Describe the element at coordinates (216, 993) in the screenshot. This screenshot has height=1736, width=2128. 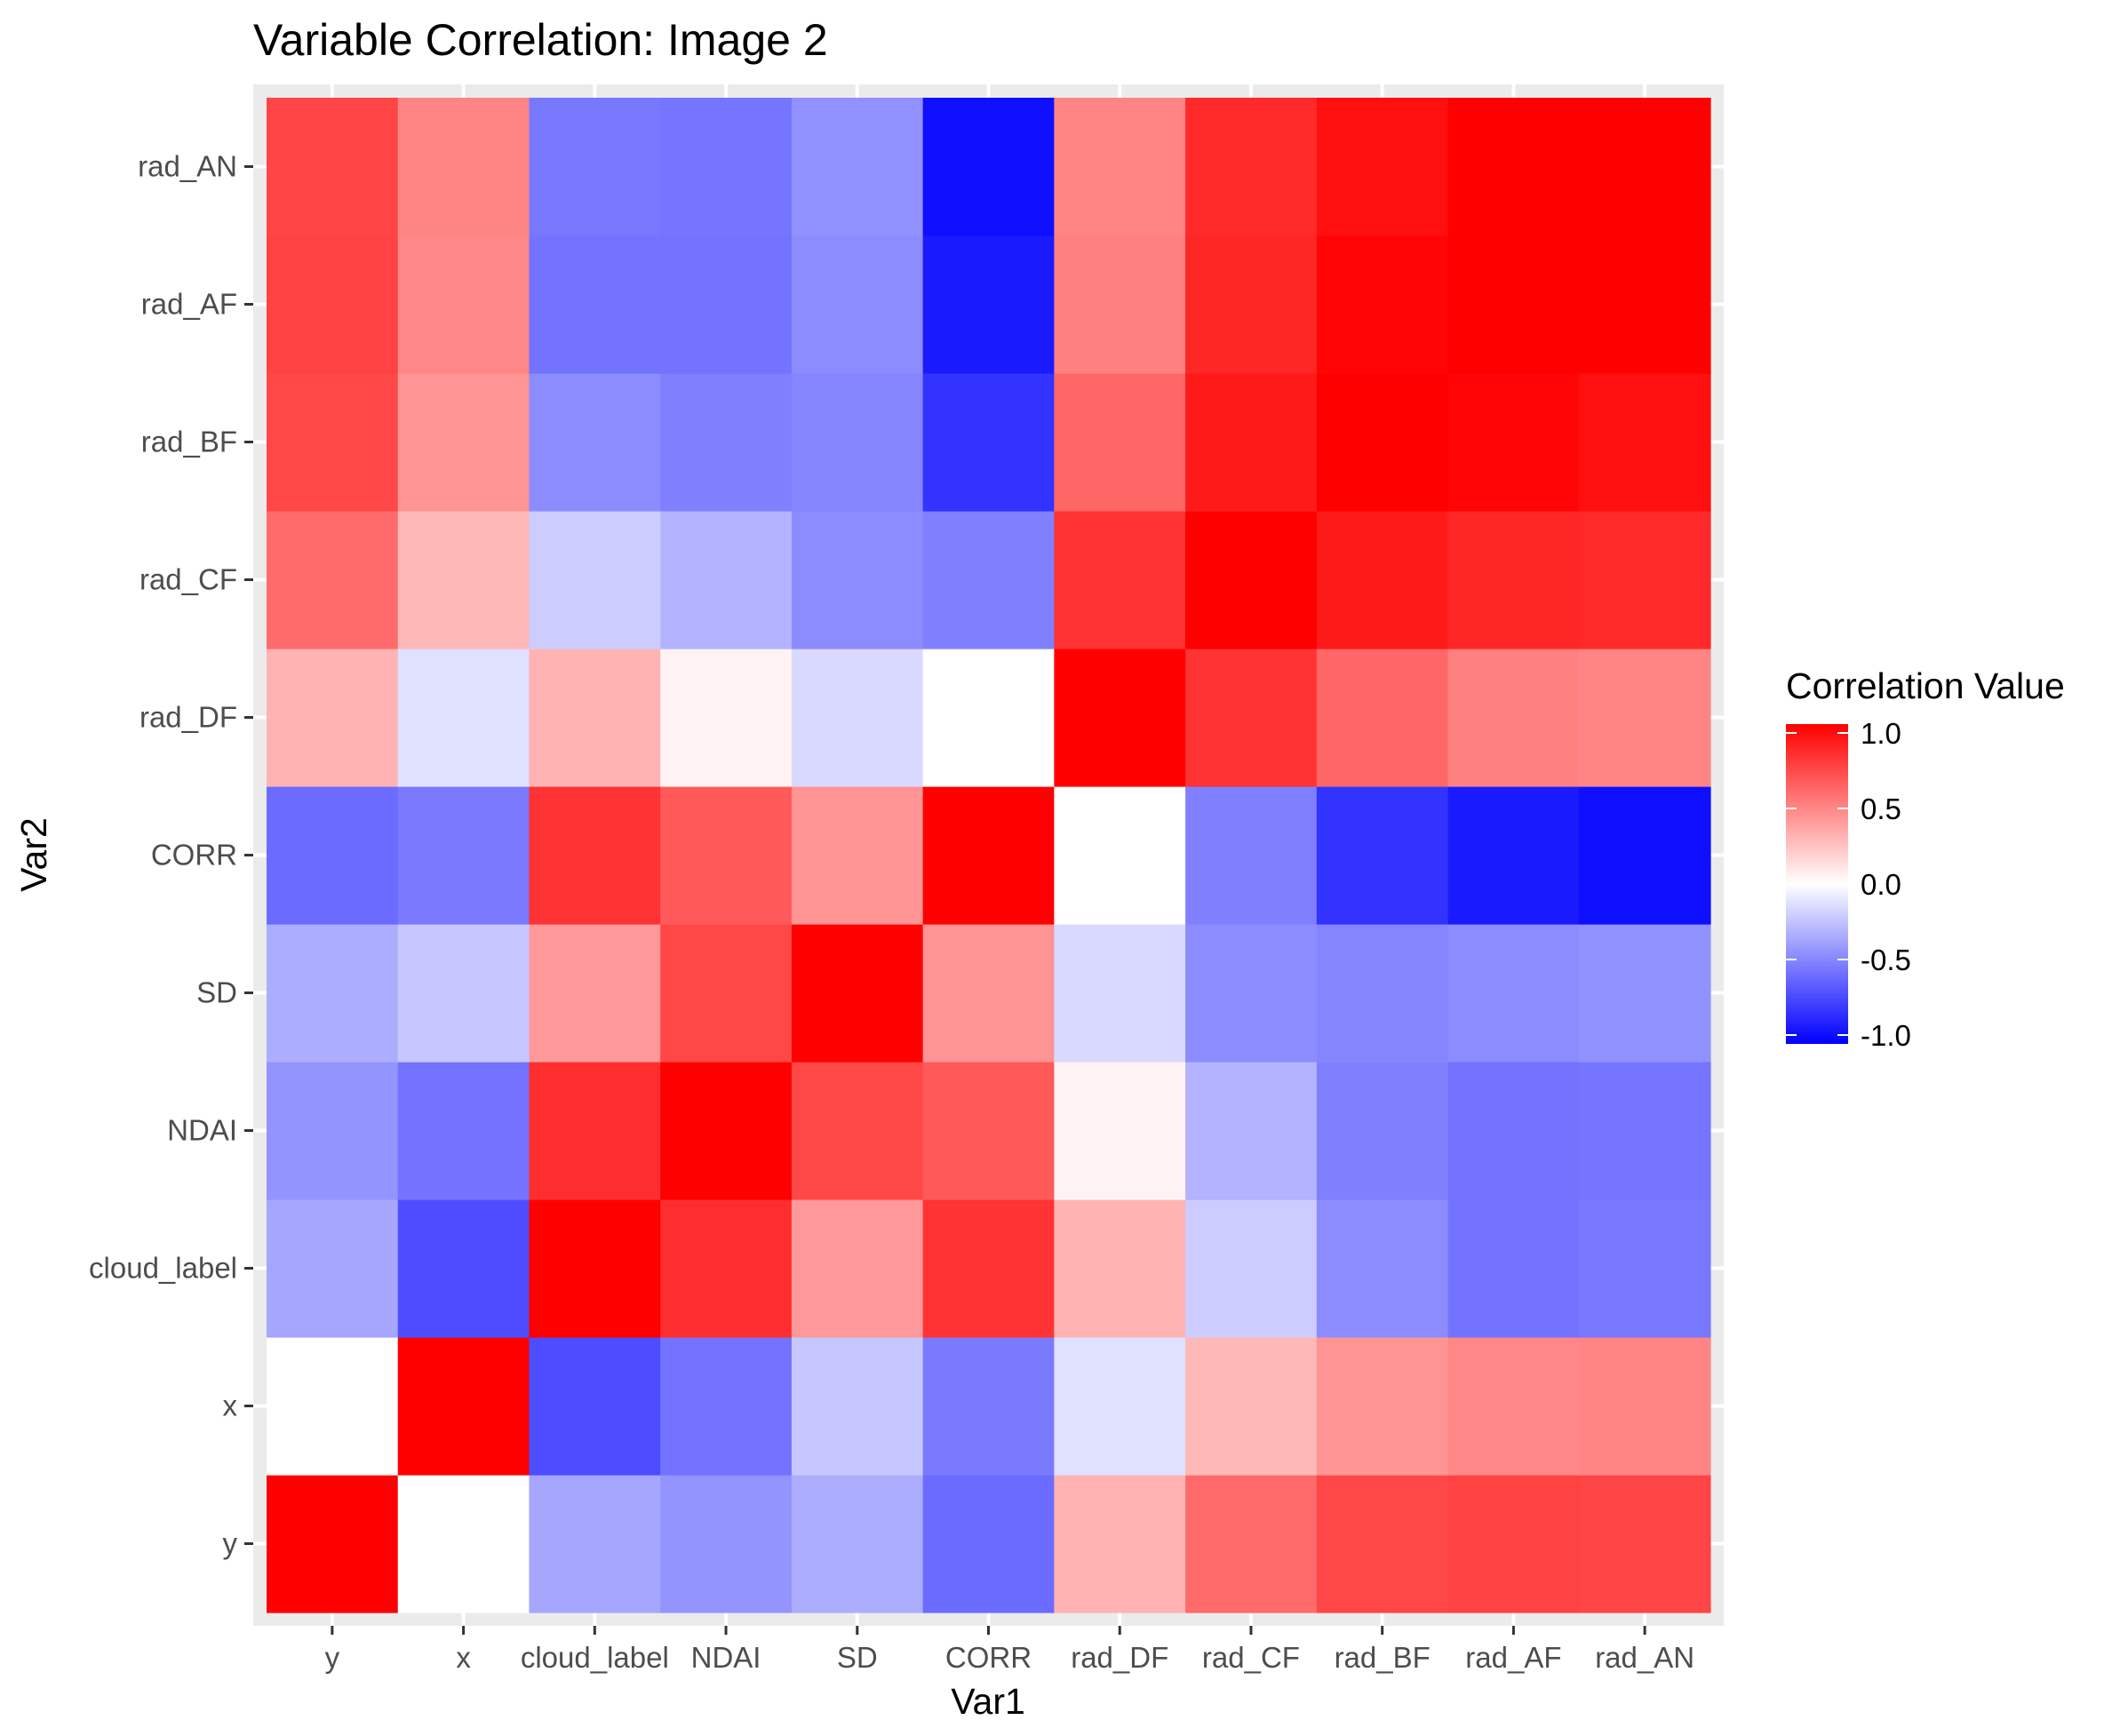
I see `y-tick-label: SD` at that location.